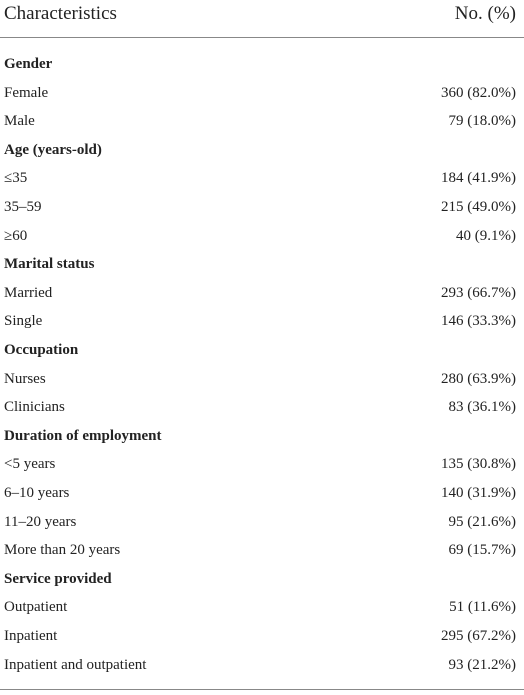 Image resolution: width=524 pixels, height=695 pixels. What do you see at coordinates (26, 92) in the screenshot?
I see `row-label: Female` at bounding box center [26, 92].